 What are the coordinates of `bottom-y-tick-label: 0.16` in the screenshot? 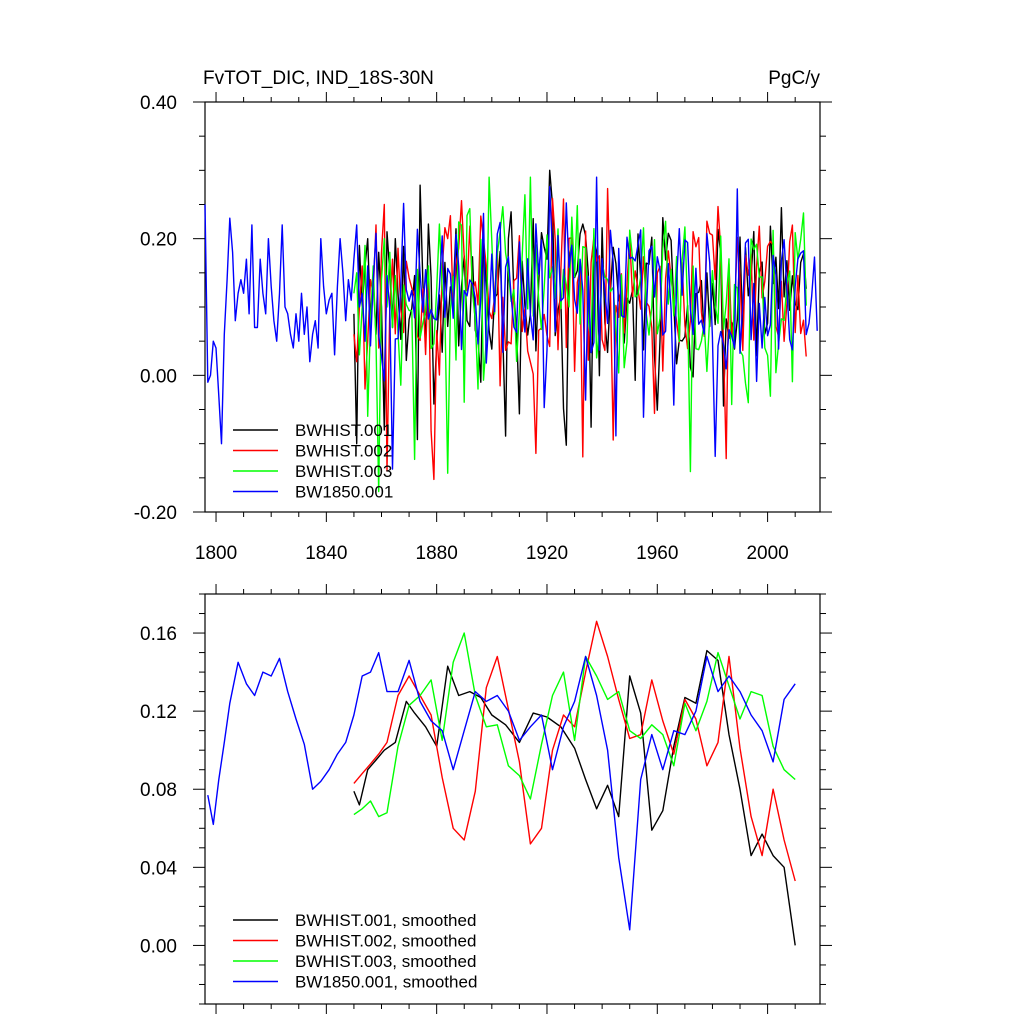 It's located at (158, 634).